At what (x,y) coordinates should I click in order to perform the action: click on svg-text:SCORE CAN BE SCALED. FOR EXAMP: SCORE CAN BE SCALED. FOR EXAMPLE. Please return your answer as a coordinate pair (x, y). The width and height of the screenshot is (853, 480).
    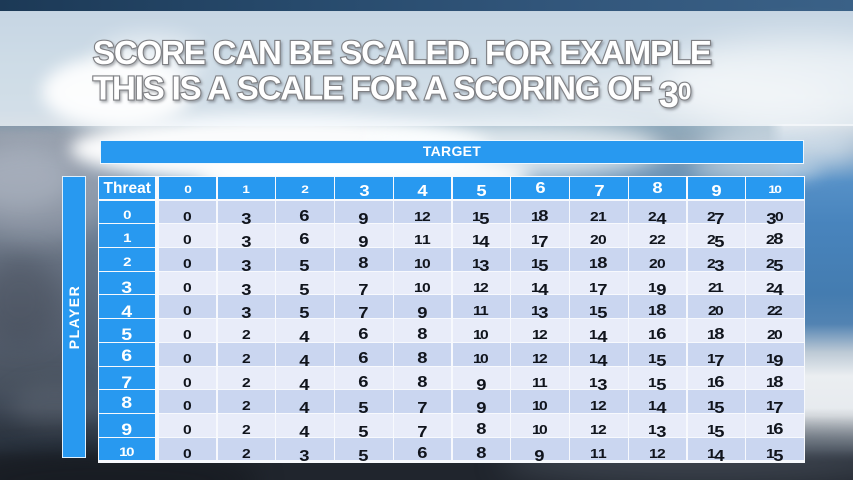
    Looking at the image, I should click on (402, 52).